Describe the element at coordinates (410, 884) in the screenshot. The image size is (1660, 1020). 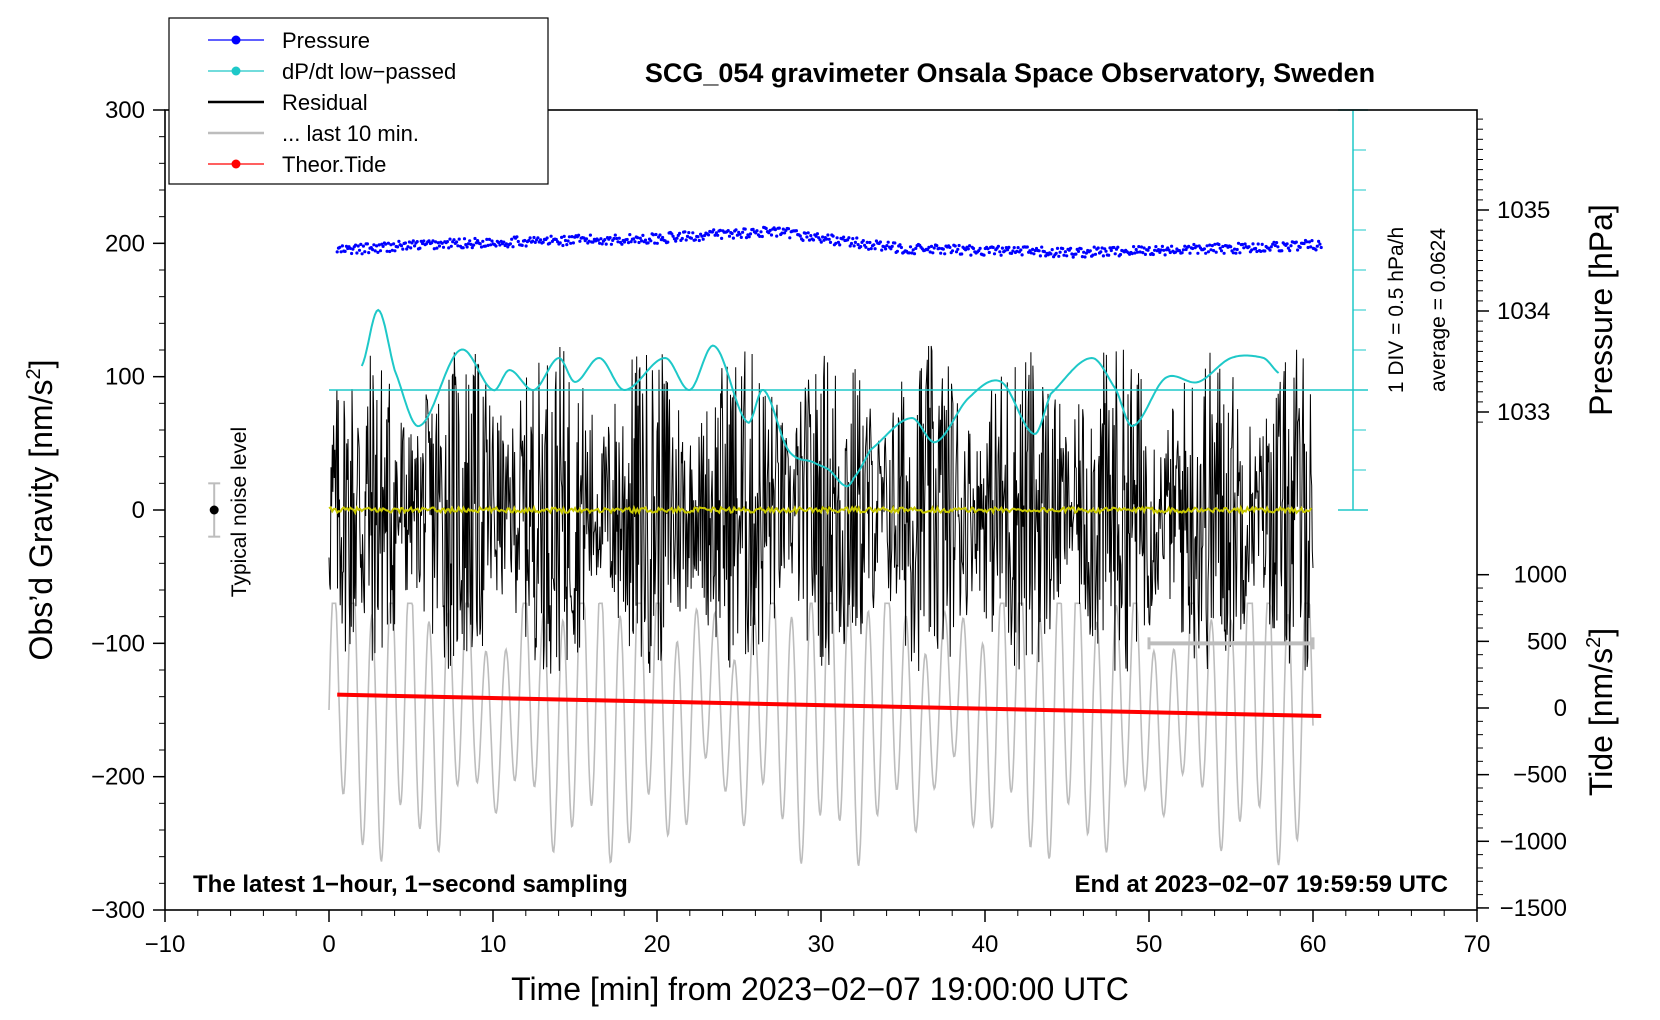
I see `bottom-left-note: The latest 1−hour, 1−second sampling` at that location.